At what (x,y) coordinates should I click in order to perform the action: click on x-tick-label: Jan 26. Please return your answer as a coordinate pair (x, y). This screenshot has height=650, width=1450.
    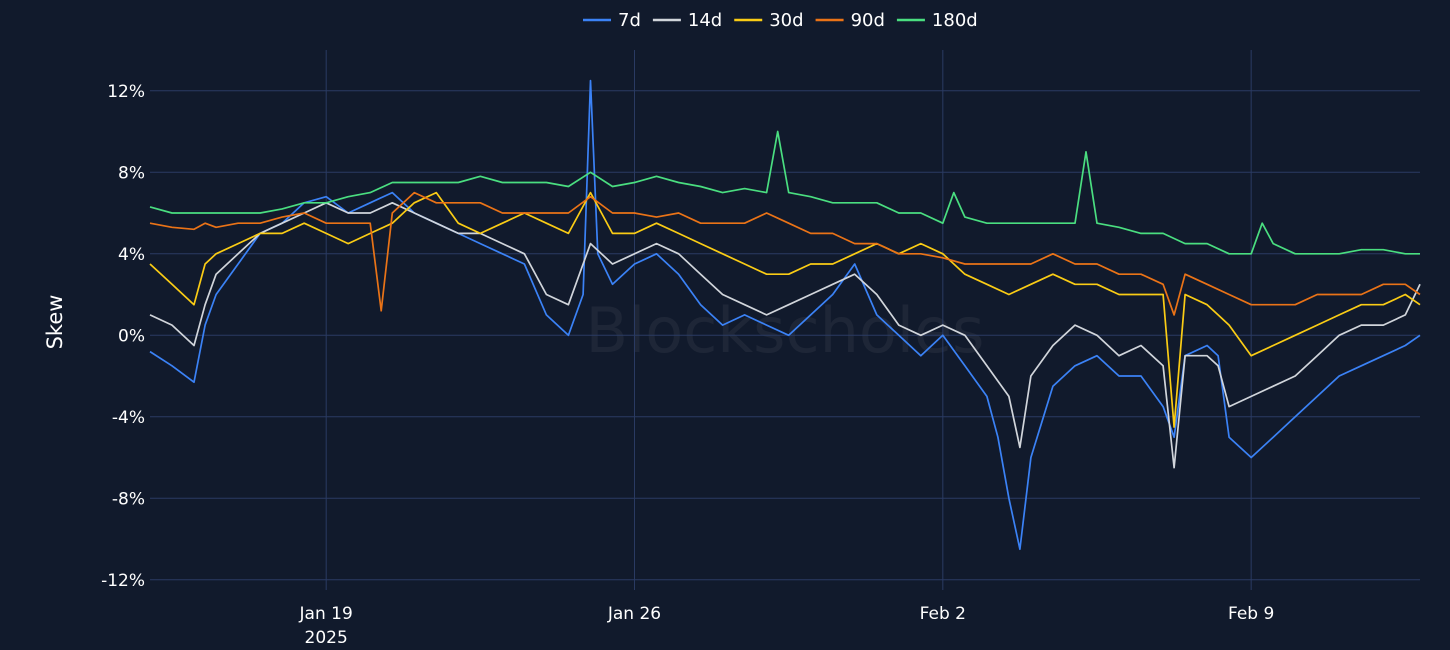
    Looking at the image, I should click on (634, 614).